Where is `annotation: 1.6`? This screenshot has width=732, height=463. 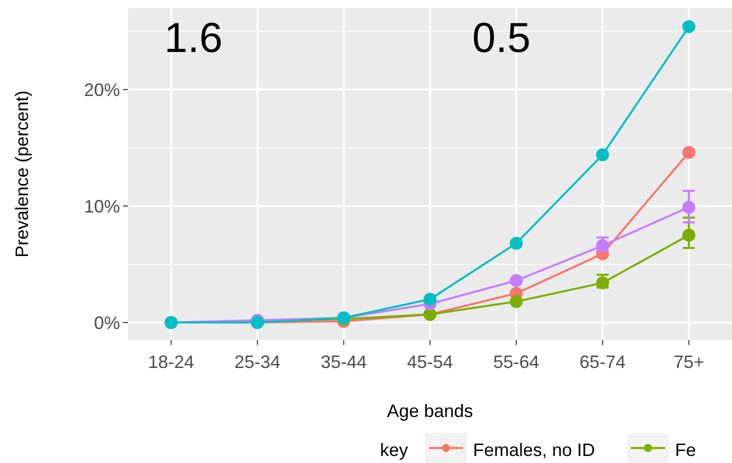
annotation: 1.6 is located at coordinates (193, 37).